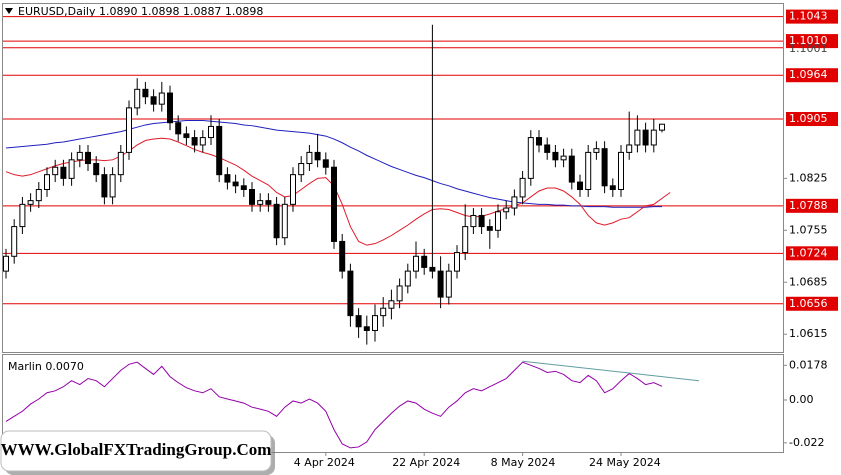 This screenshot has height=475, width=841. I want to click on indicator-line, so click(334, 405).